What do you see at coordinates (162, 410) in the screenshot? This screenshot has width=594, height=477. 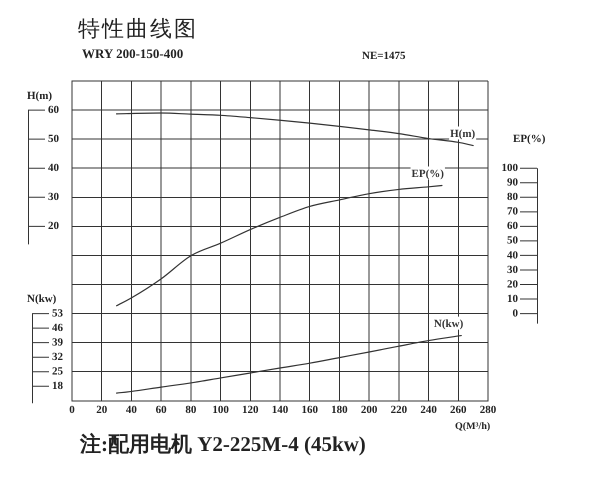 I see `x-tick-label: 60` at bounding box center [162, 410].